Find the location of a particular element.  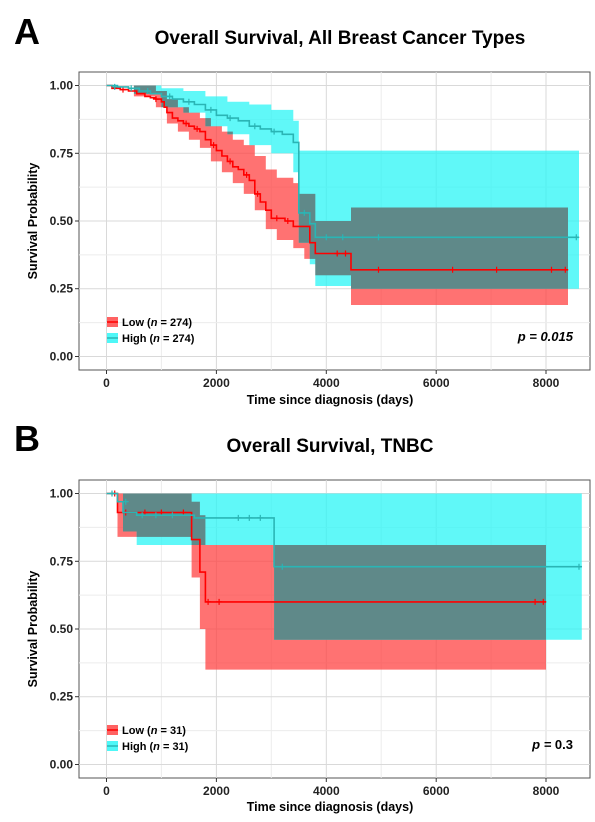

legend-item-low: Low (n = 31) is located at coordinates (146, 731).